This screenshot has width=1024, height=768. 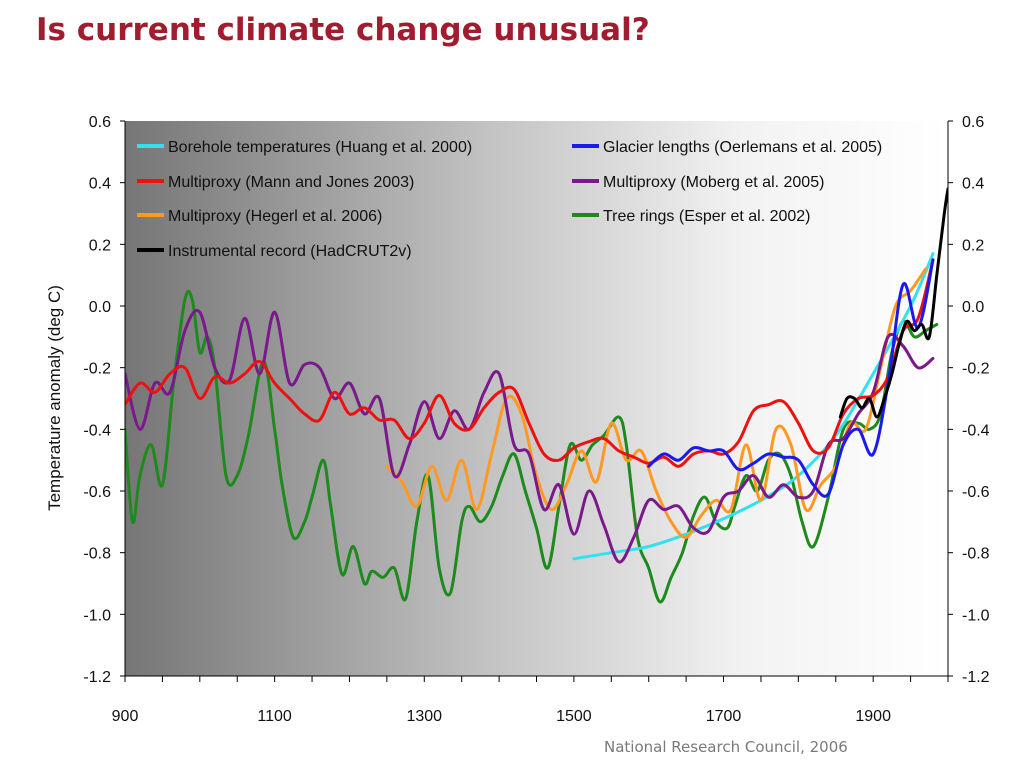 I want to click on y-tick-label-left: 0.2, so click(x=100, y=245).